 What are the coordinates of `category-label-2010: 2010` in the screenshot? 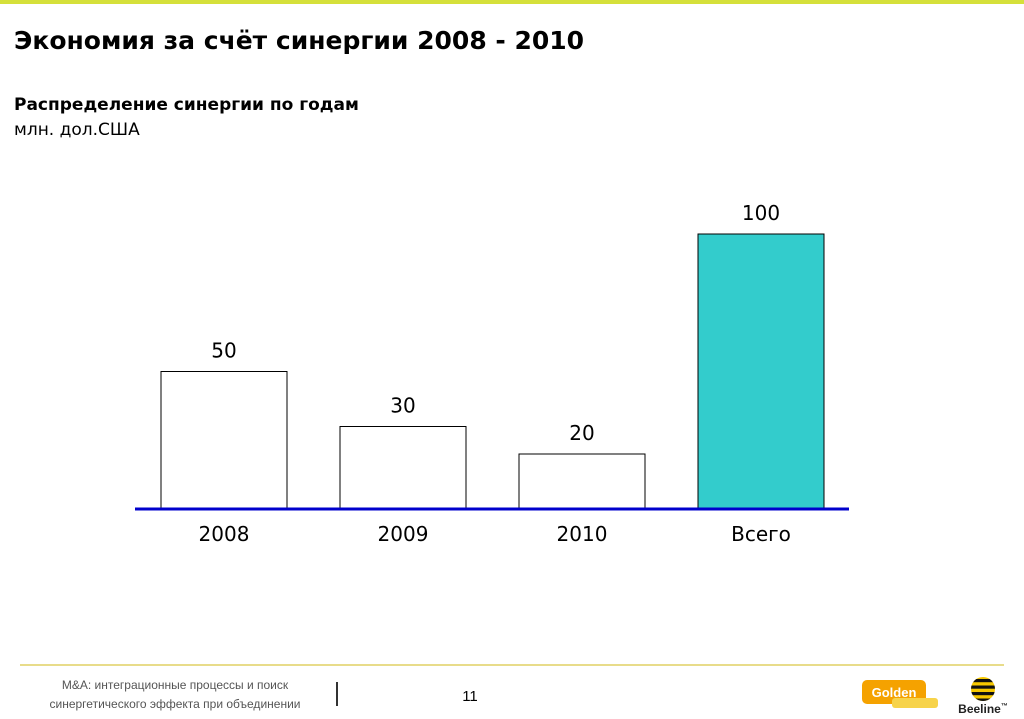 It's located at (582, 534).